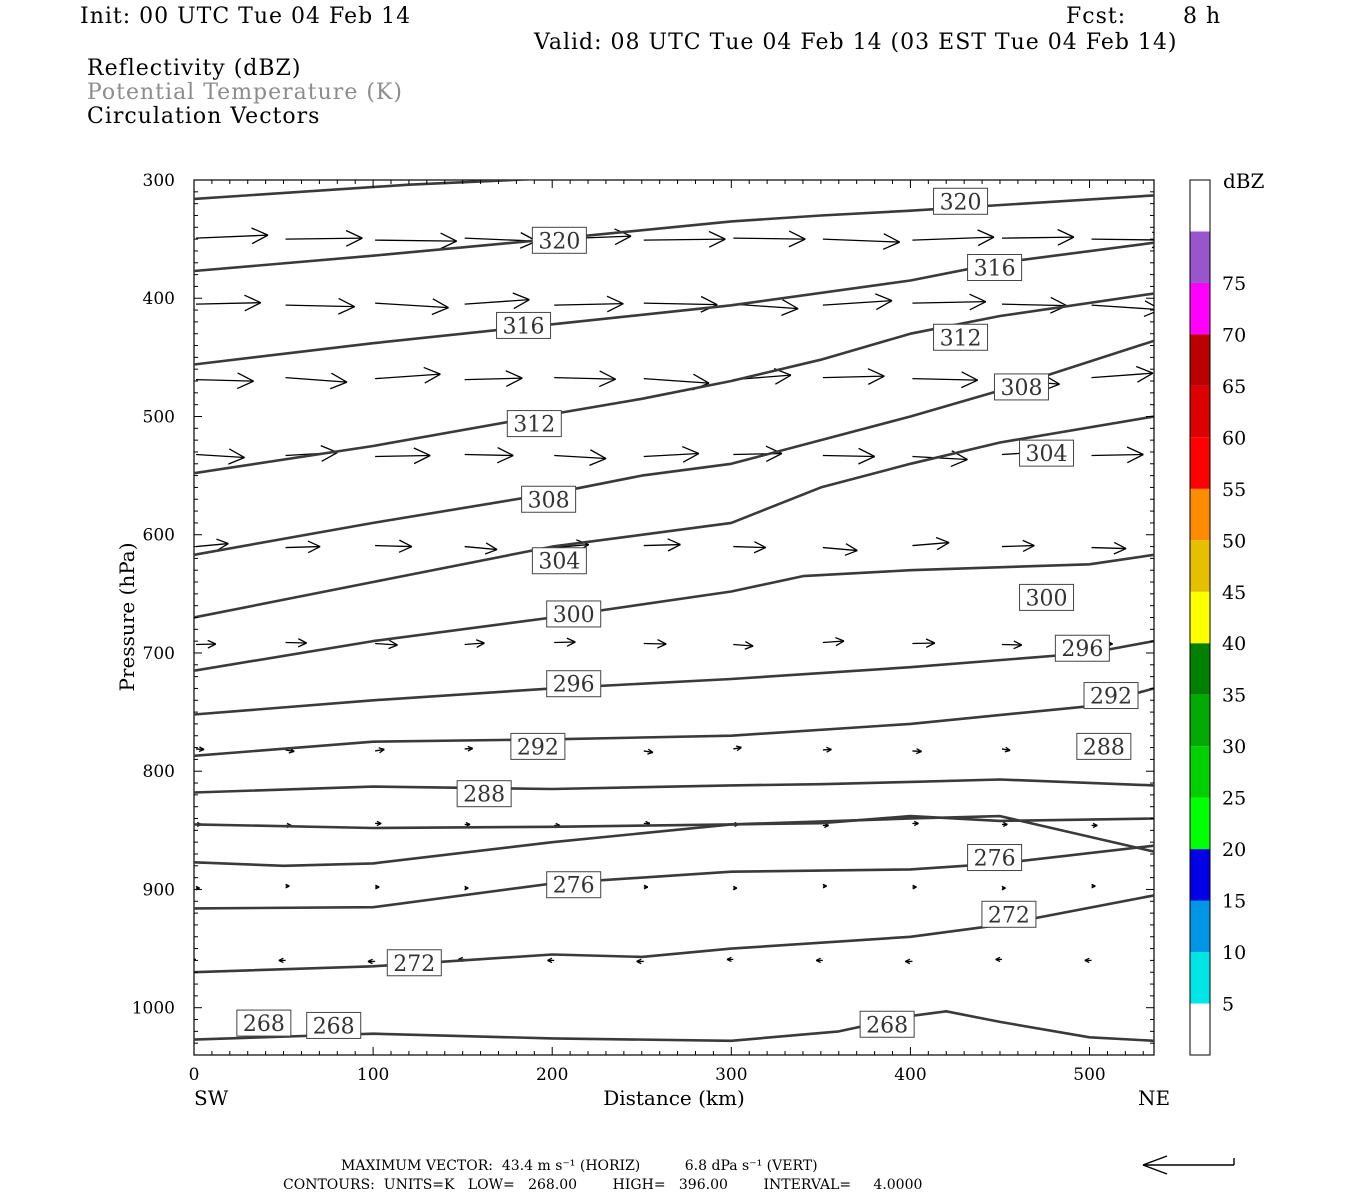 The height and width of the screenshot is (1200, 1350). Describe the element at coordinates (1234, 490) in the screenshot. I see `colorbar-level-55: 55` at that location.